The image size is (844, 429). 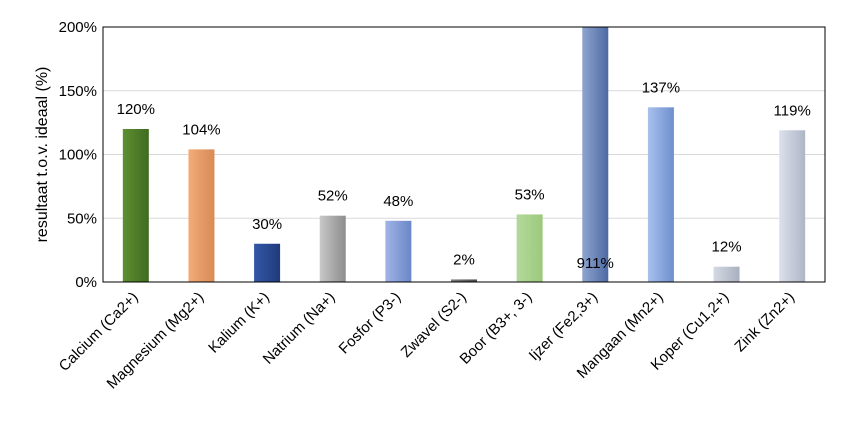 I want to click on data-label: 104%, so click(x=201, y=129).